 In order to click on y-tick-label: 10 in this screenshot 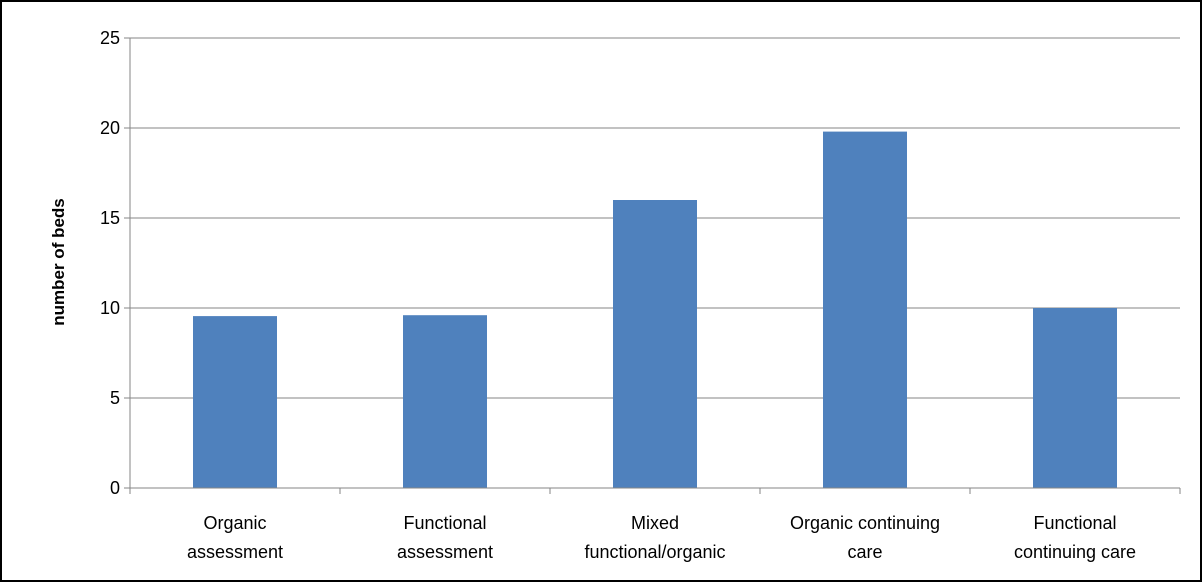, I will do `click(110, 308)`.